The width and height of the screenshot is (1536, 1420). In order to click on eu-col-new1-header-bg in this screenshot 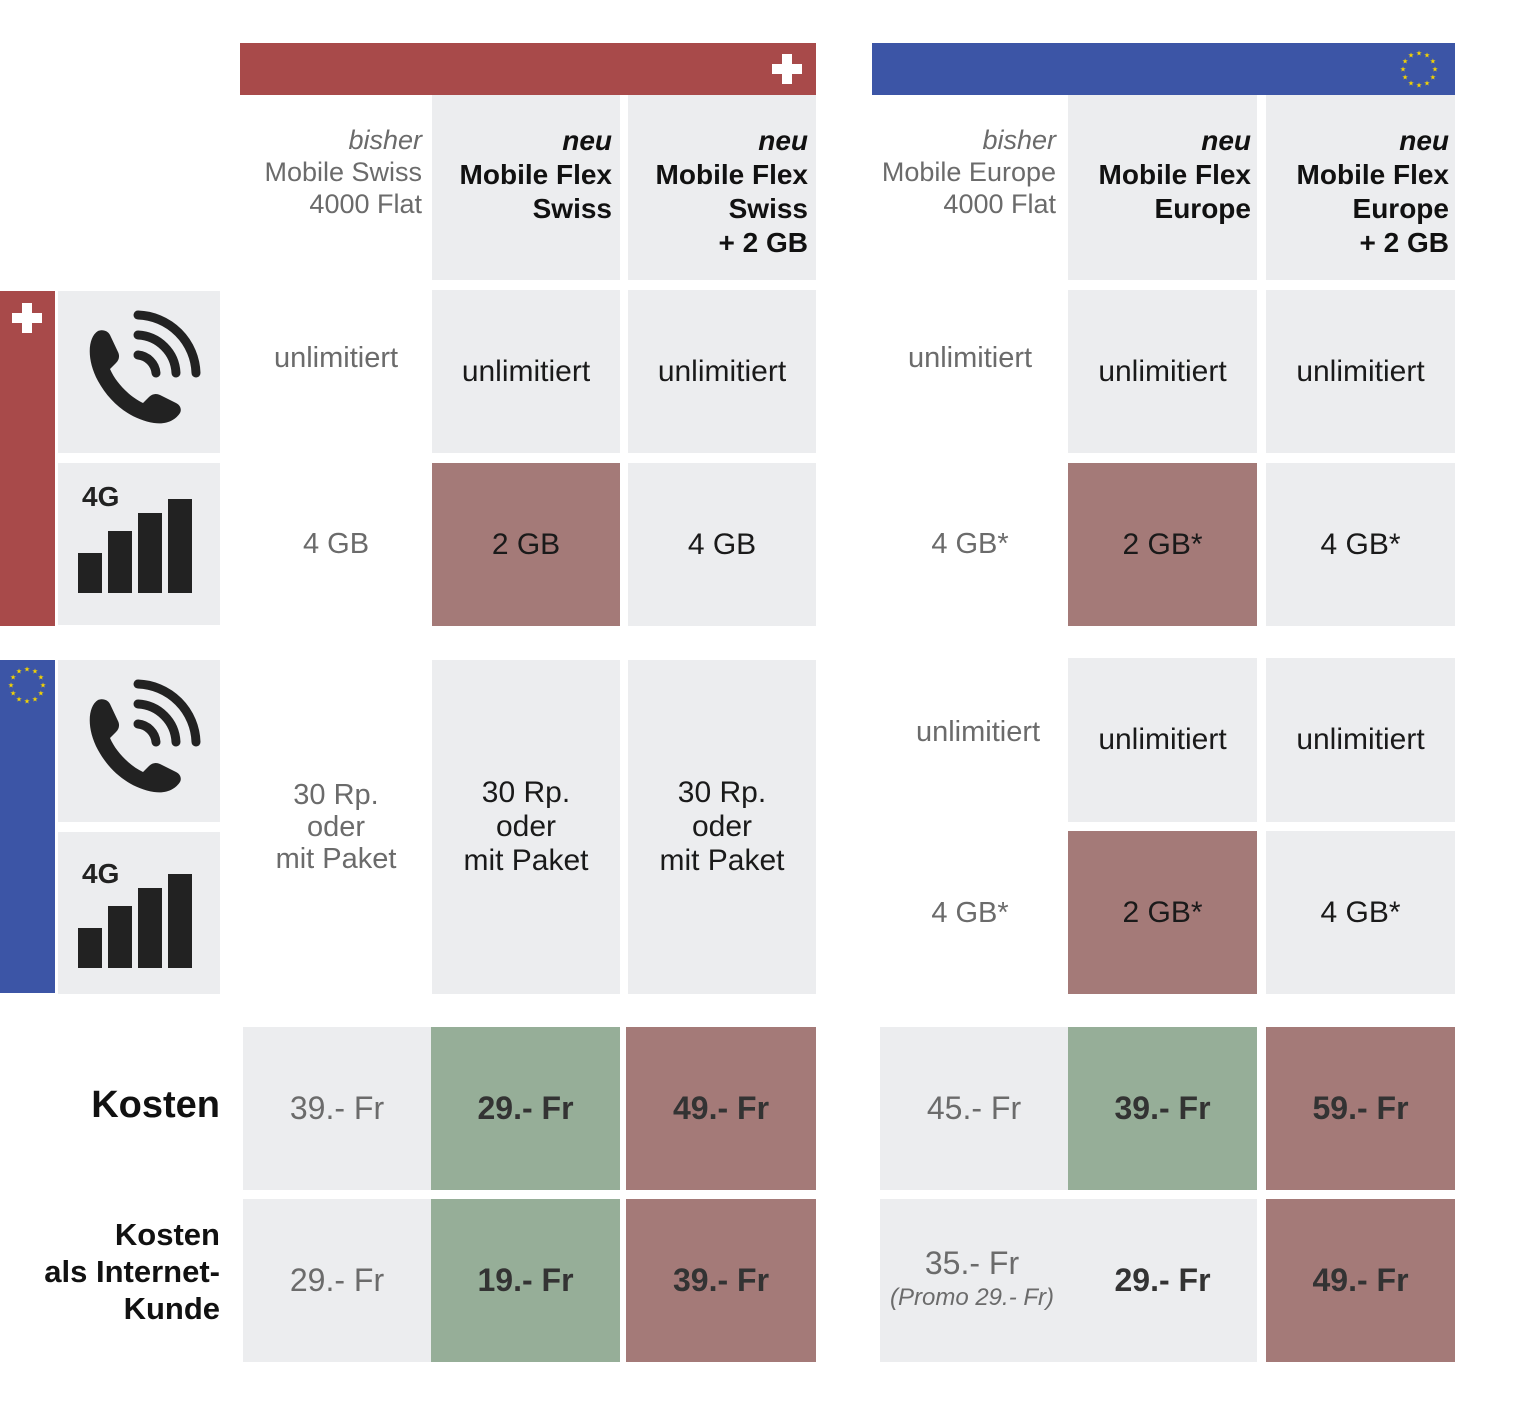, I will do `click(1162, 187)`.